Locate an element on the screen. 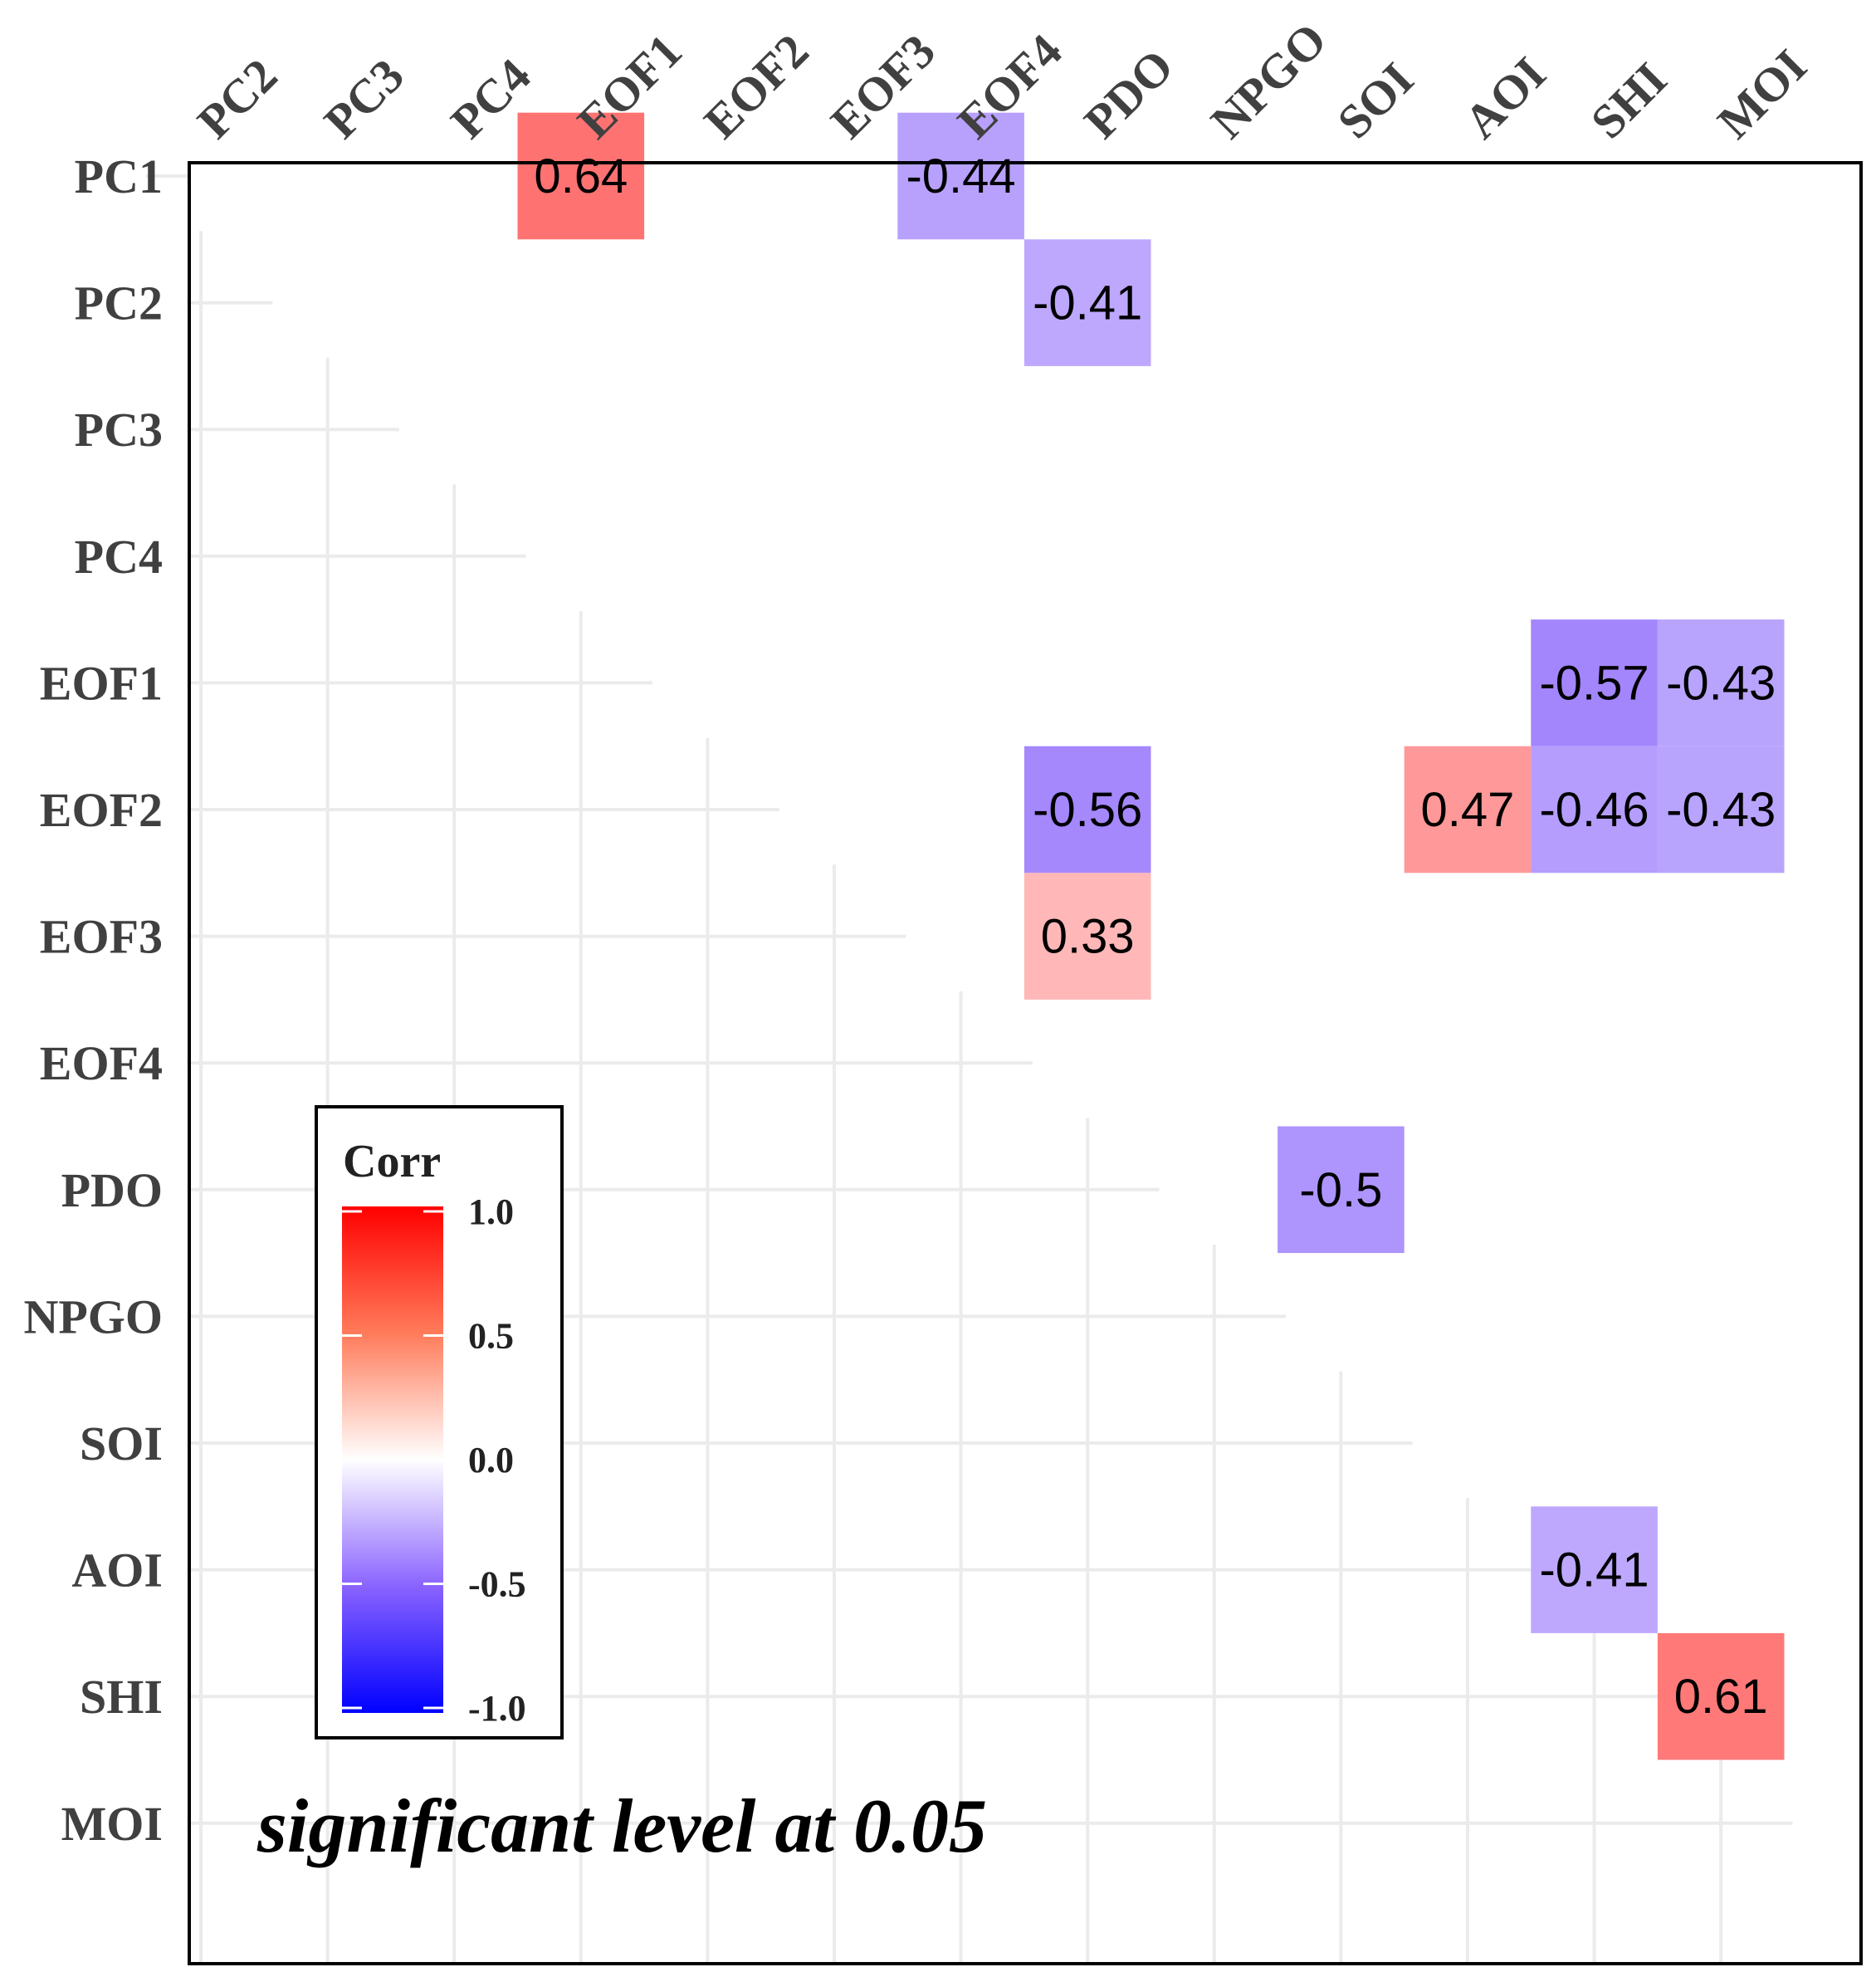 This screenshot has height=1967, width=1876. cell-value-label: 0.47 is located at coordinates (1468, 810).